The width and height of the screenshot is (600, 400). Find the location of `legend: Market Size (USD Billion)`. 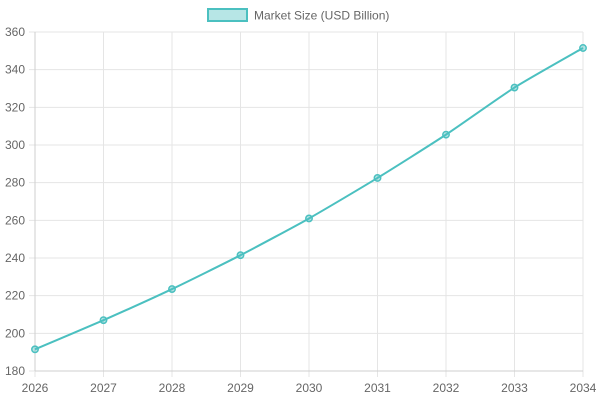

legend: Market Size (USD Billion) is located at coordinates (298, 15).